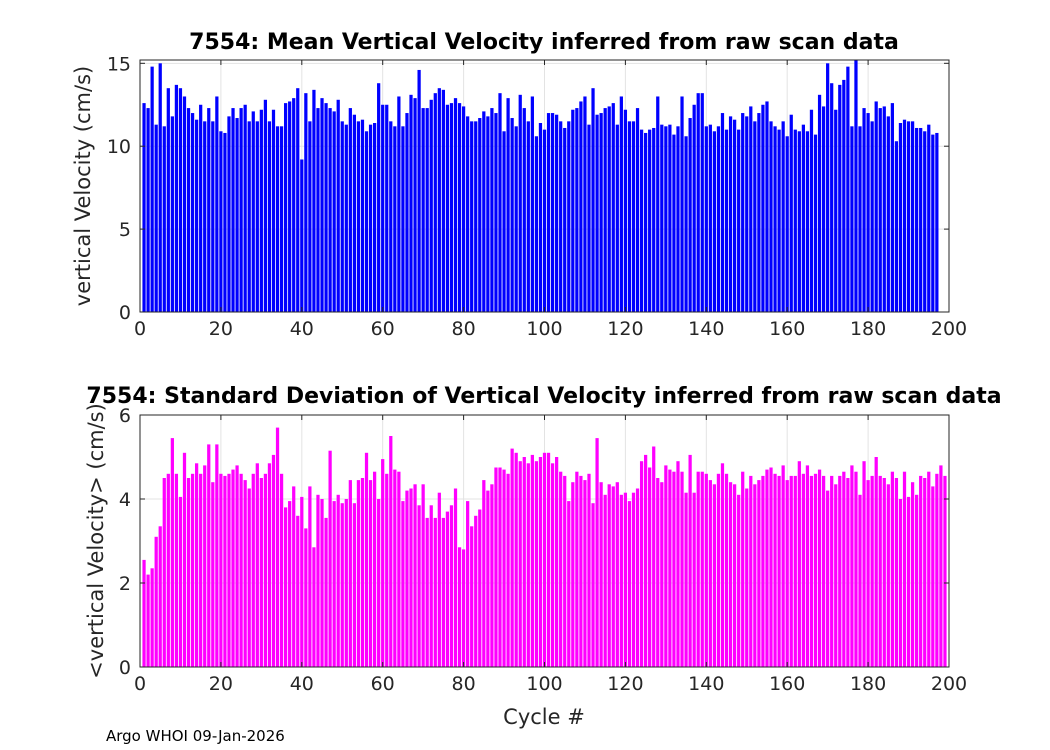 The height and width of the screenshot is (750, 1050). Describe the element at coordinates (383, 329) in the screenshot. I see `x-tick-label: 60` at that location.